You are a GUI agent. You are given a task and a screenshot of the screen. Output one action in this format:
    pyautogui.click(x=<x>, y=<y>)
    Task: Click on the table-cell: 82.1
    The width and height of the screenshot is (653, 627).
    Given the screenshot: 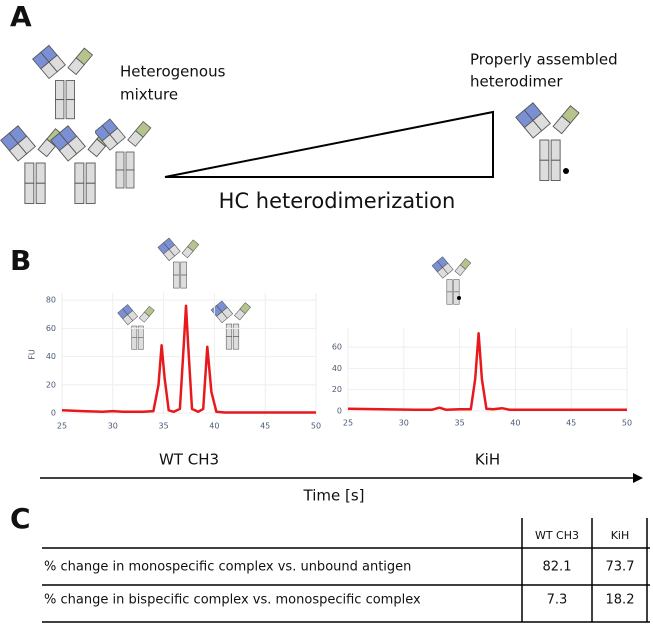 What is the action you would take?
    pyautogui.click(x=557, y=567)
    